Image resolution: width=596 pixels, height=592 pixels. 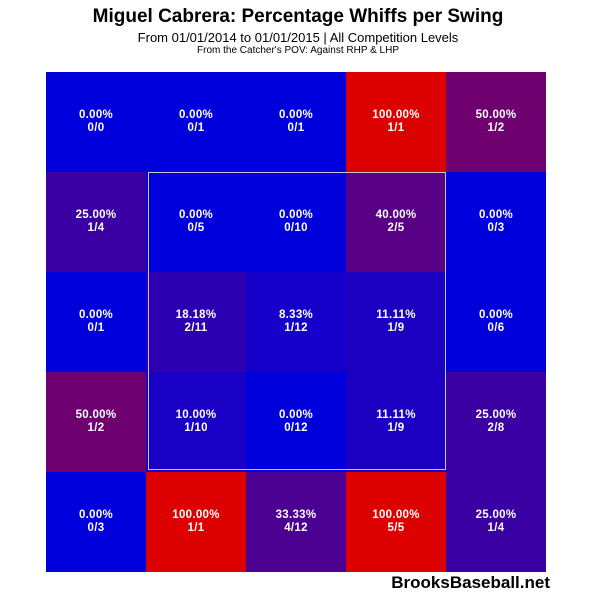 I want to click on heatmap-cell: 0.00% 0/0, so click(x=96, y=122).